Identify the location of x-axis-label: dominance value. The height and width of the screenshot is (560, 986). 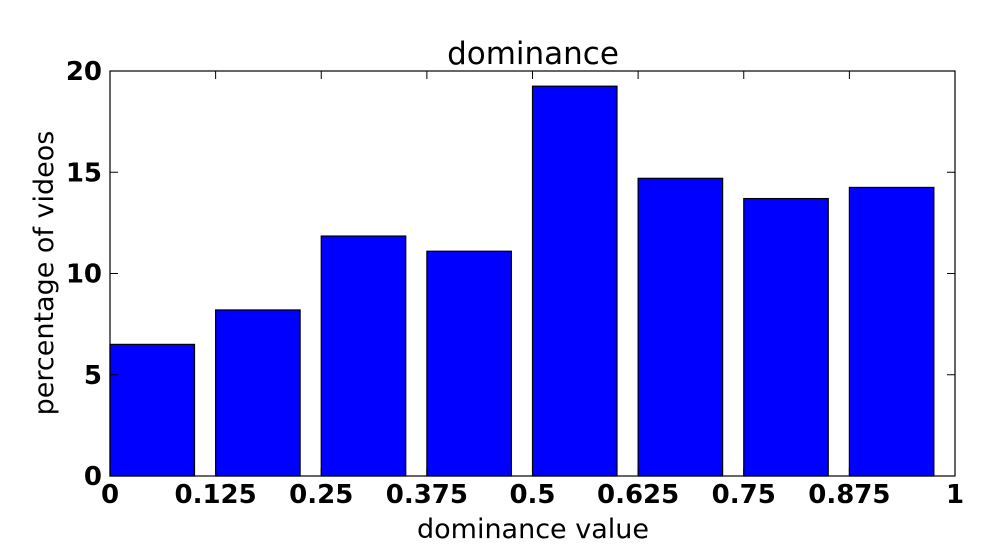
(533, 529).